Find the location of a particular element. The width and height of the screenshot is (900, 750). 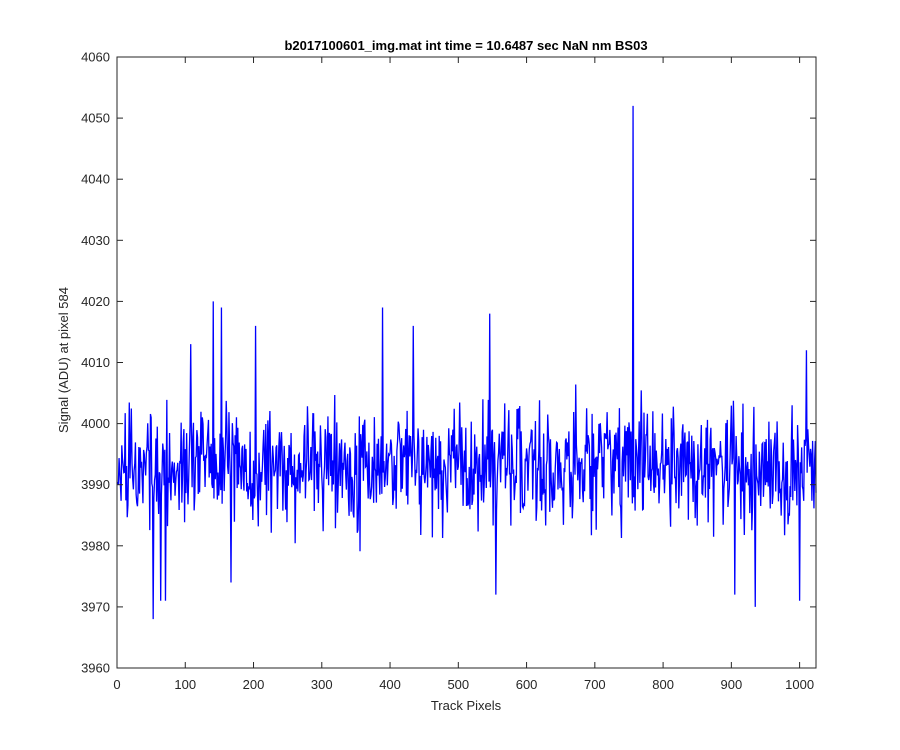

y-axis-label: Signal (ADU) at pixel 584 is located at coordinates (63, 360).